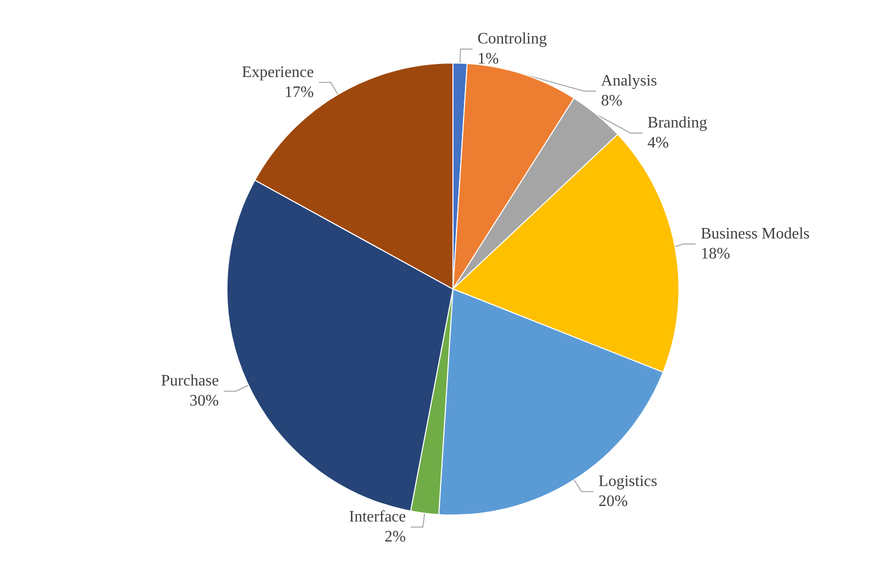  I want to click on data-label: 20%, so click(613, 501).